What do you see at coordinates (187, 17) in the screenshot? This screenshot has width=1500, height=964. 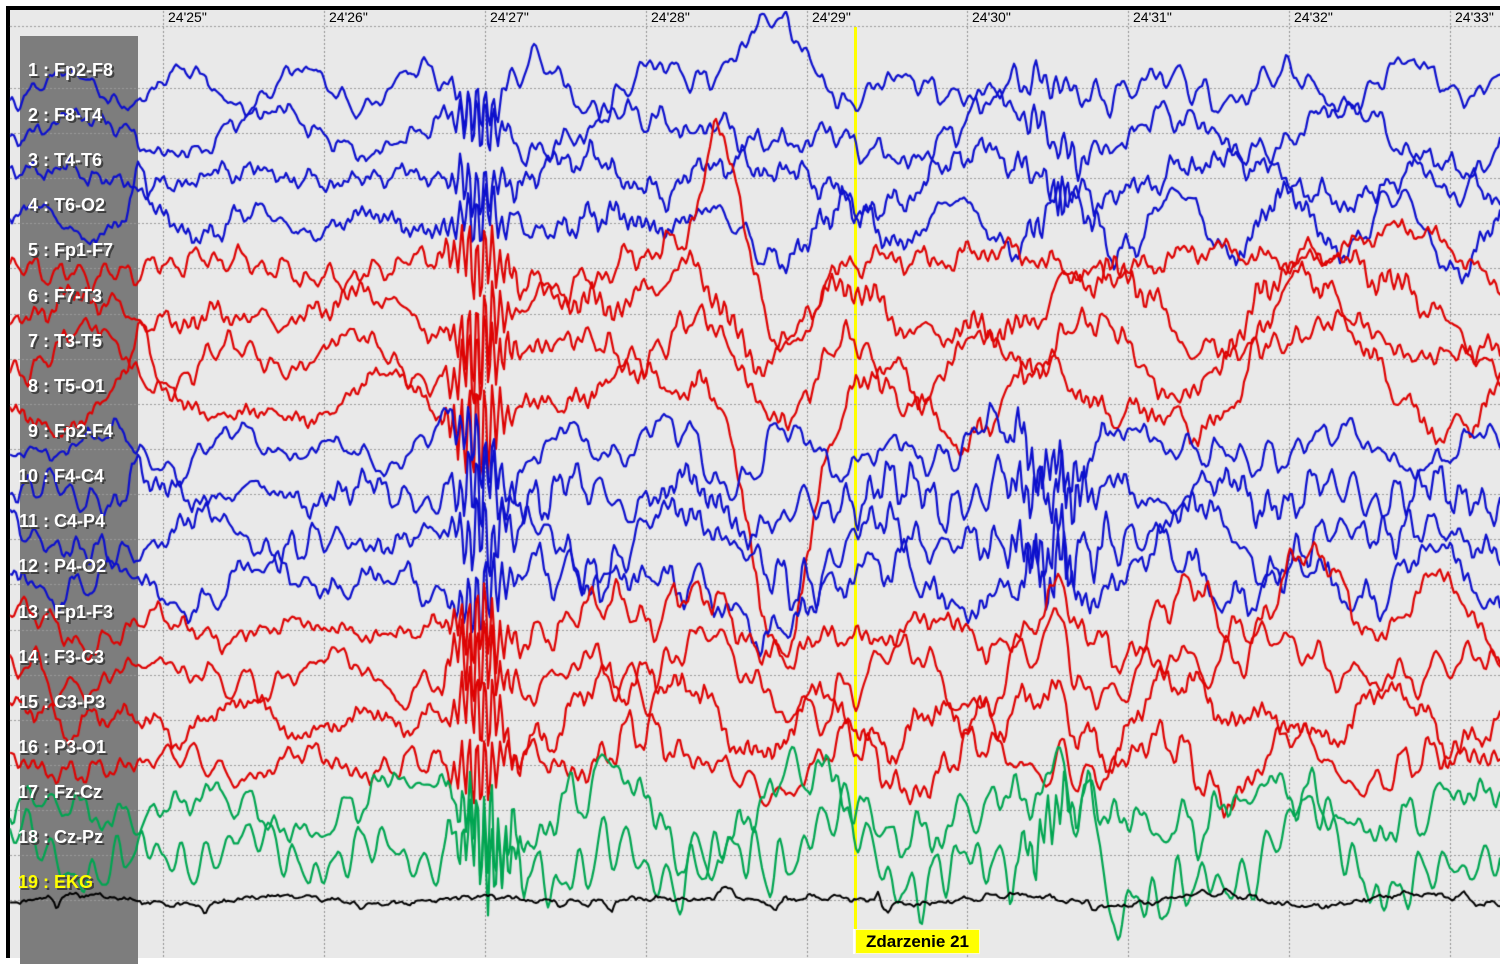 I see `time-tick-label: 24'25"` at bounding box center [187, 17].